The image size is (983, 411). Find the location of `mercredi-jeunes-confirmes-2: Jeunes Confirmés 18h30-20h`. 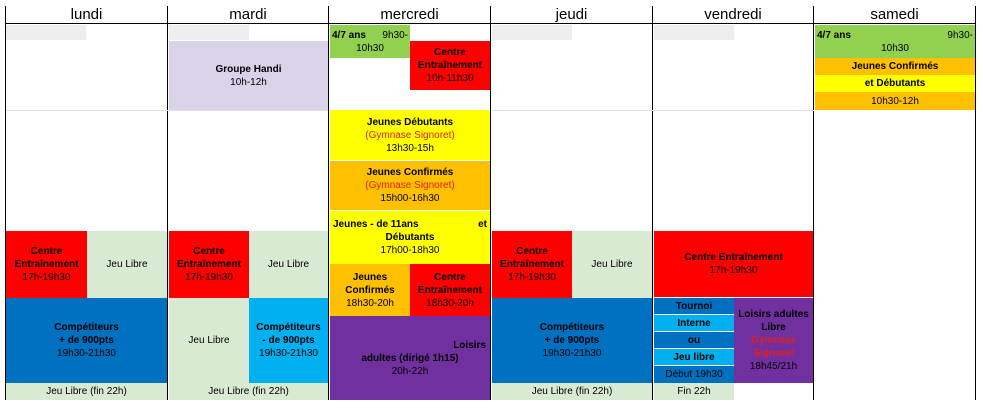

mercredi-jeunes-confirmes-2: Jeunes Confirmés 18h30-20h is located at coordinates (370, 290).